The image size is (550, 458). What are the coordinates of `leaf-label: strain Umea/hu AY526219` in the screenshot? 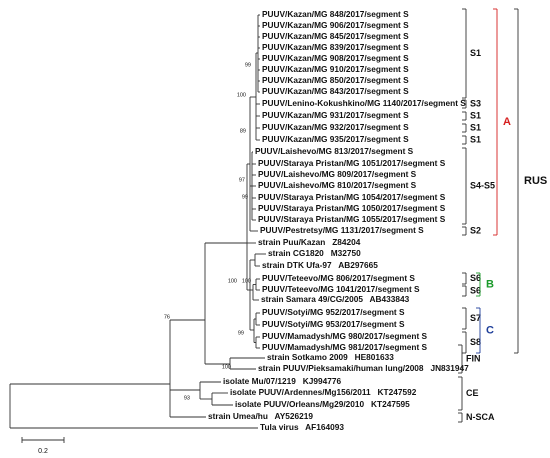 It's located at (260, 416).